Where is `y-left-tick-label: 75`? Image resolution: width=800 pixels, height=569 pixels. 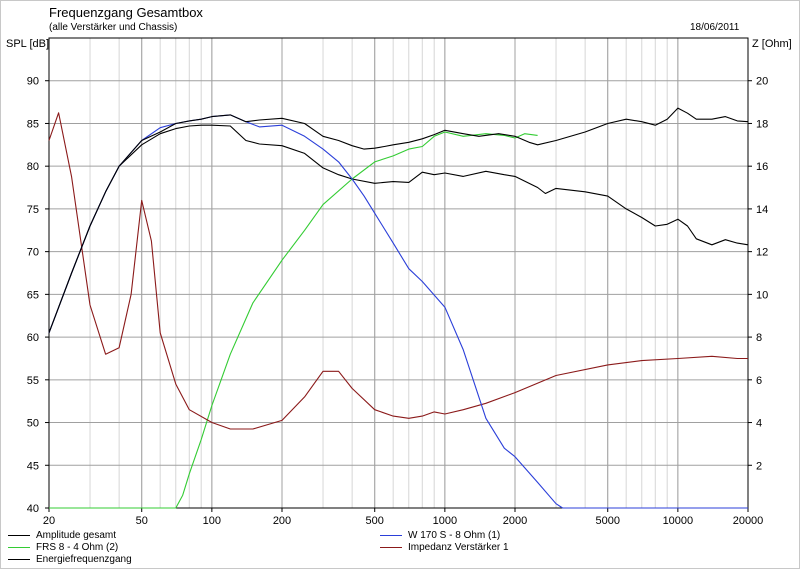
y-left-tick-label: 75 is located at coordinates (33, 210).